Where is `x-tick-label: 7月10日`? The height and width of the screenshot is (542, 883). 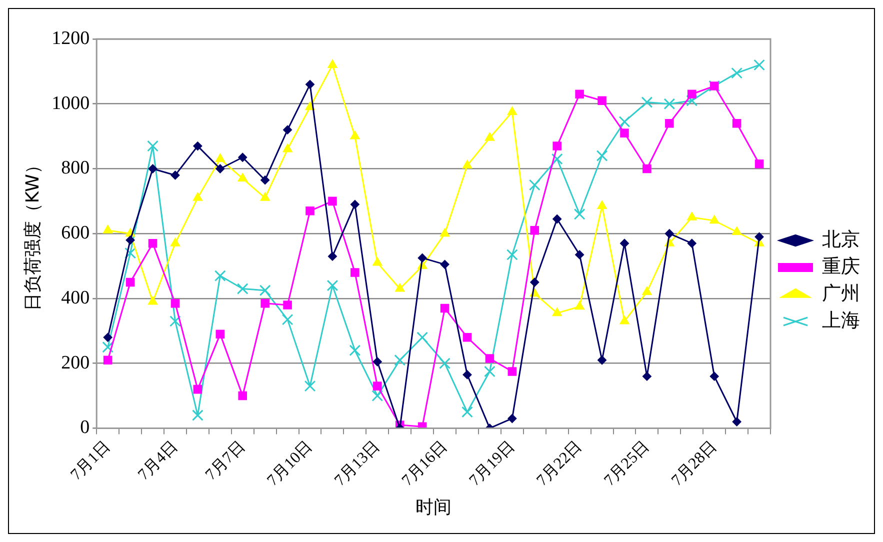 x-tick-label: 7月10日 is located at coordinates (290, 464).